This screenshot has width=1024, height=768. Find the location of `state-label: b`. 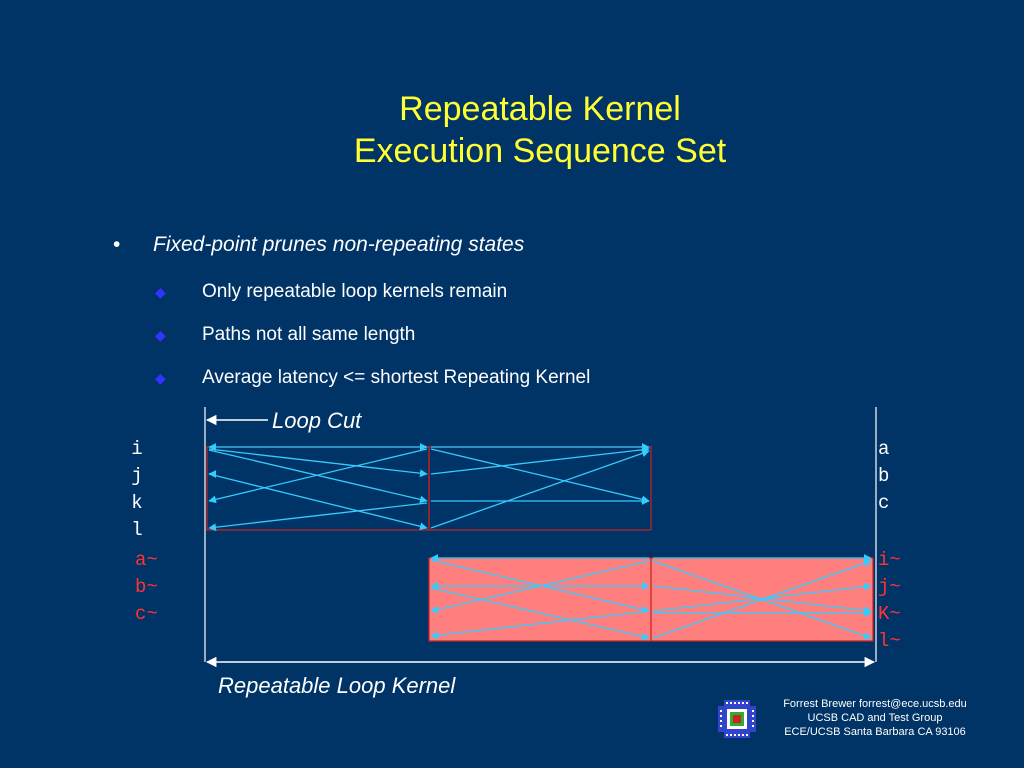

state-label: b is located at coordinates (883, 476).